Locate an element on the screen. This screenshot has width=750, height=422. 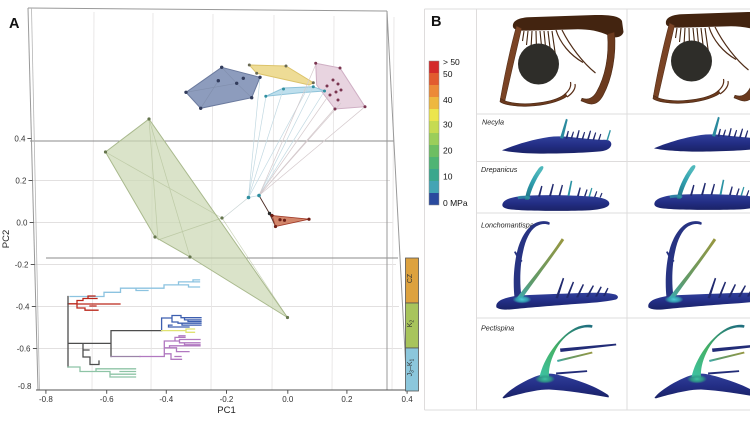
svg-text: A is located at coordinates (14, 24).